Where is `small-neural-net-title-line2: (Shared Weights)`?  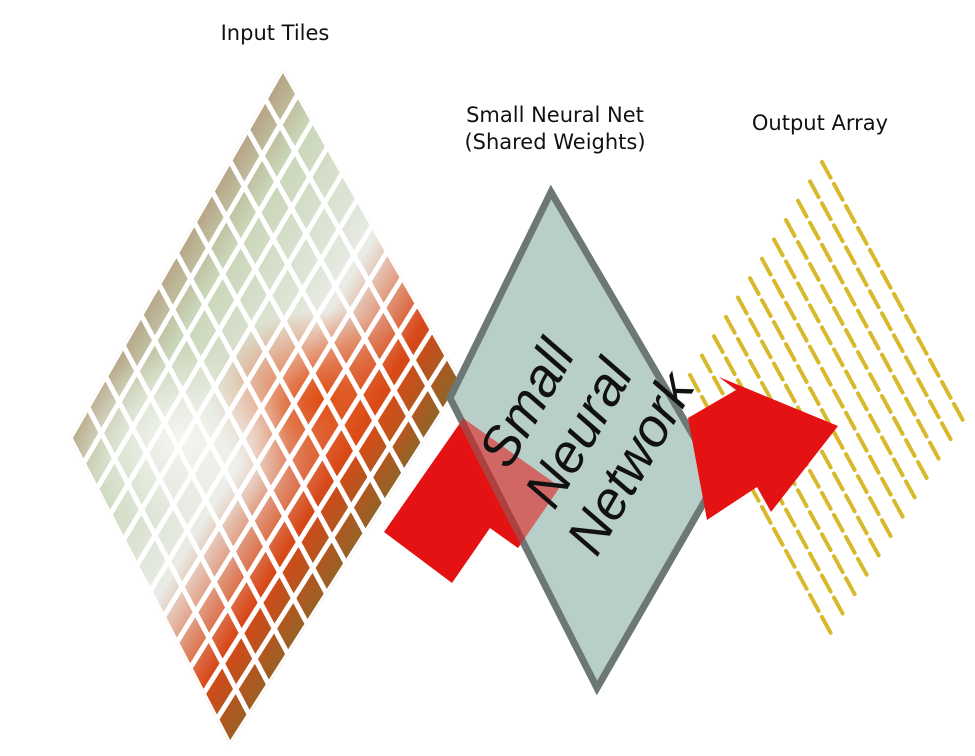 small-neural-net-title-line2: (Shared Weights) is located at coordinates (555, 142).